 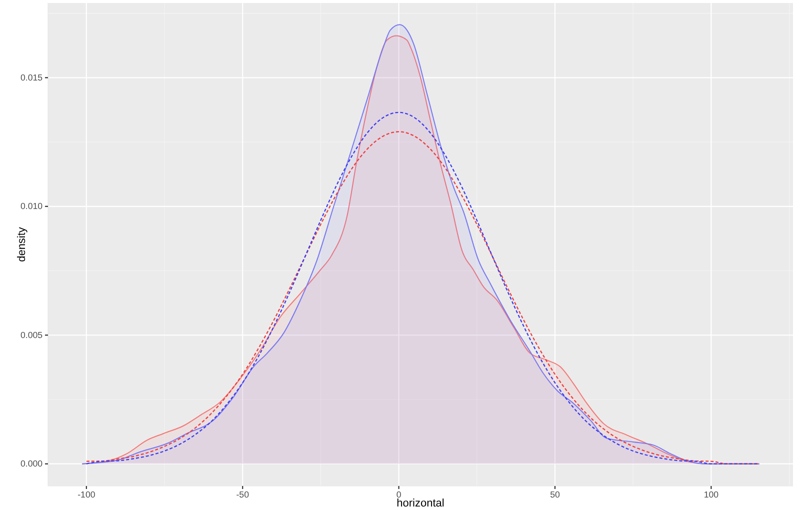 I want to click on y-tick-label: 0.010, so click(x=31, y=206).